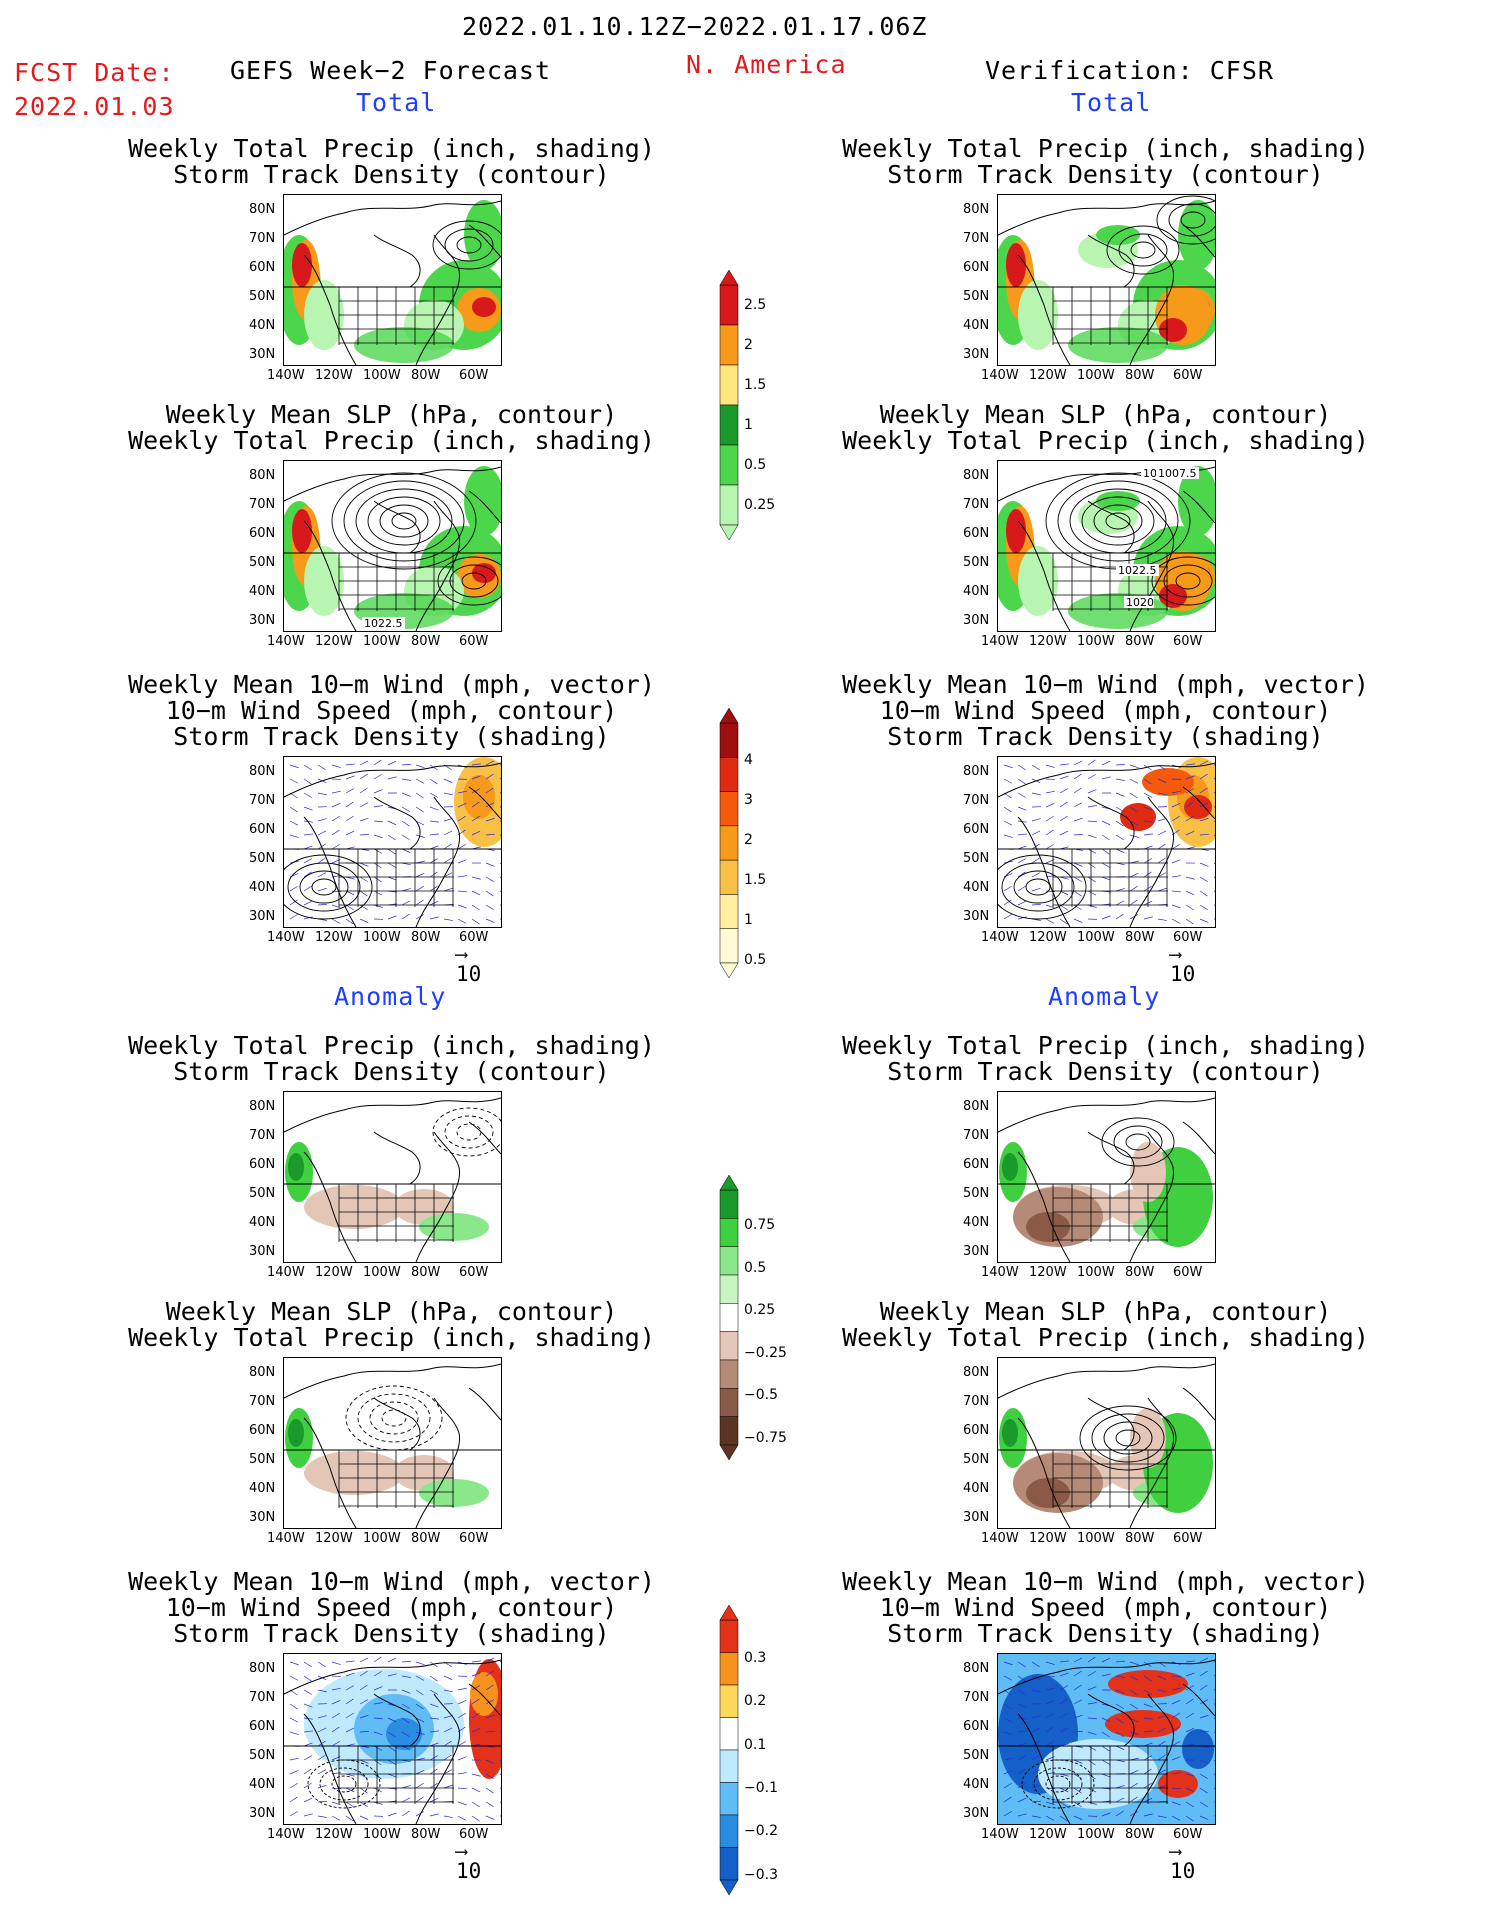  What do you see at coordinates (695, 26) in the screenshot?
I see `date-range-title: 2022.01.10.12Z−2022.01.17.06Z` at bounding box center [695, 26].